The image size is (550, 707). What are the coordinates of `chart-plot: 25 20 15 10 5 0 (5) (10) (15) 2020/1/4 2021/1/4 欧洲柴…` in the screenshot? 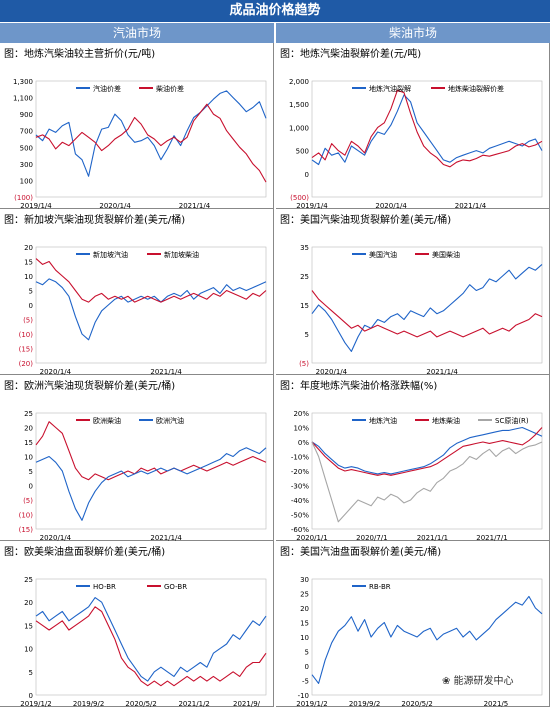 It's located at (143, 475).